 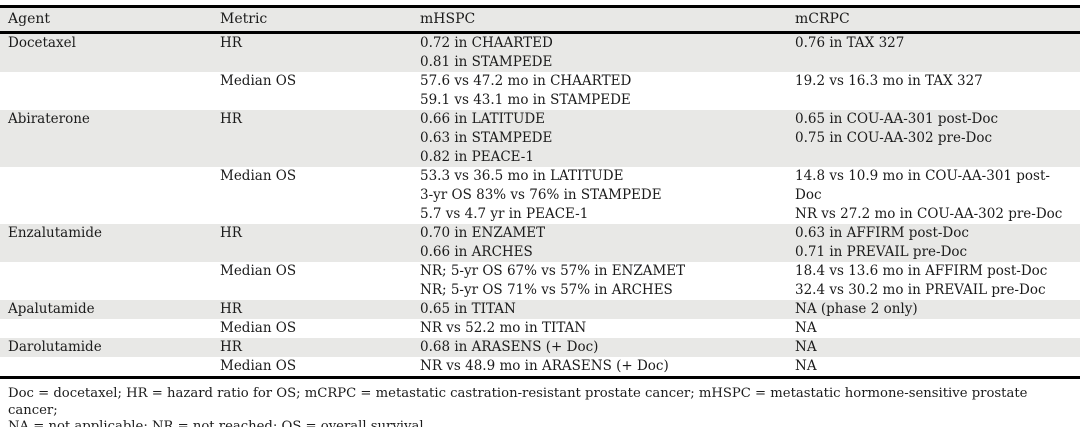 I want to click on cell-mcrpc: NA (phase 2 only), so click(x=856, y=309).